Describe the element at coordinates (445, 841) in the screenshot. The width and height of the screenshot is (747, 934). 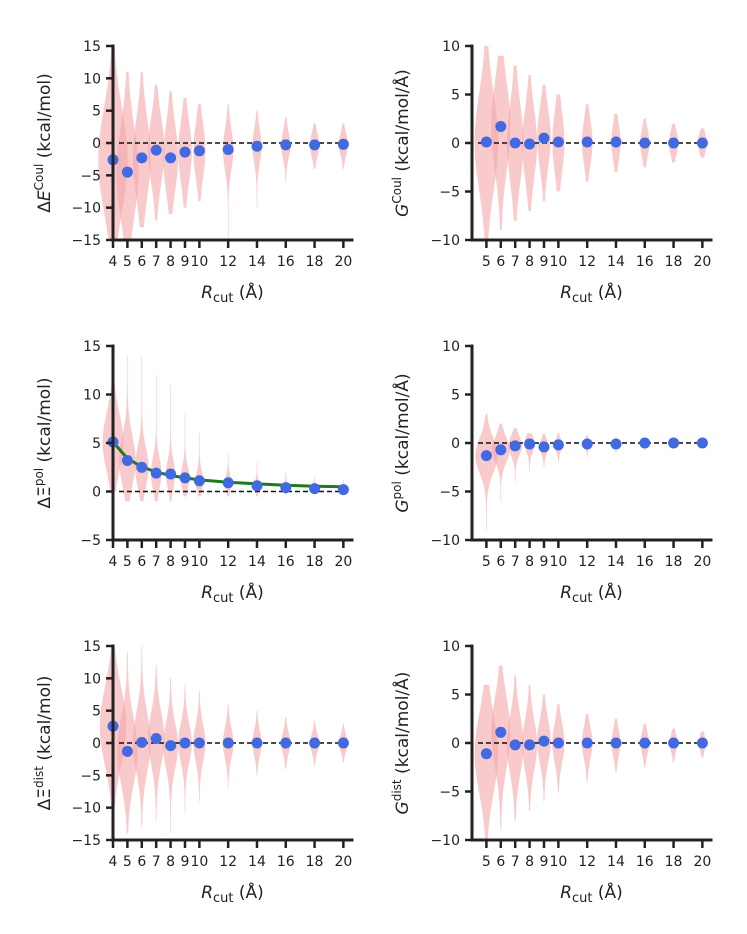
I see `chart-G-dist-ytick-label: −10` at that location.